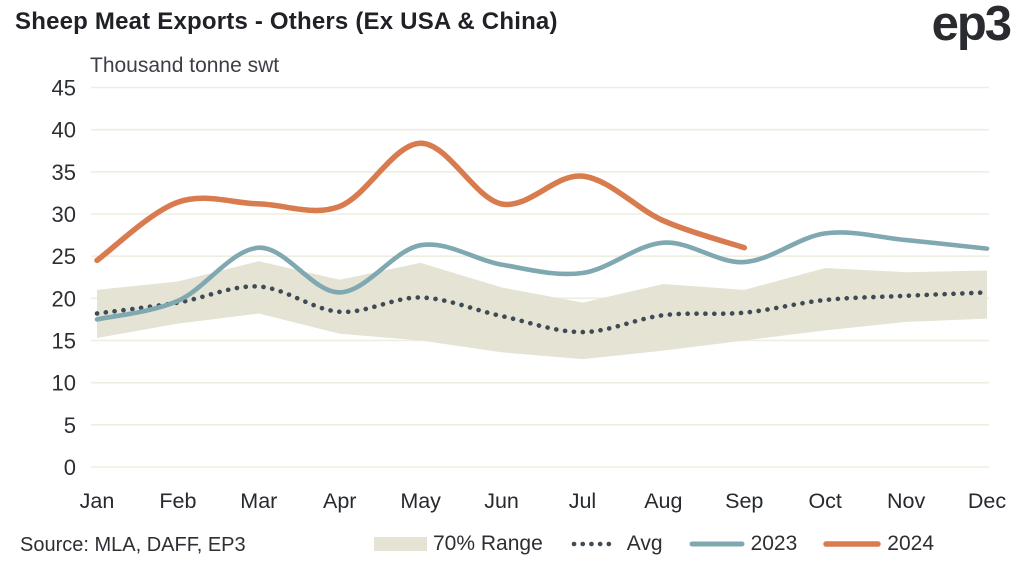  Describe the element at coordinates (421, 202) in the screenshot. I see `series-line-2024` at that location.